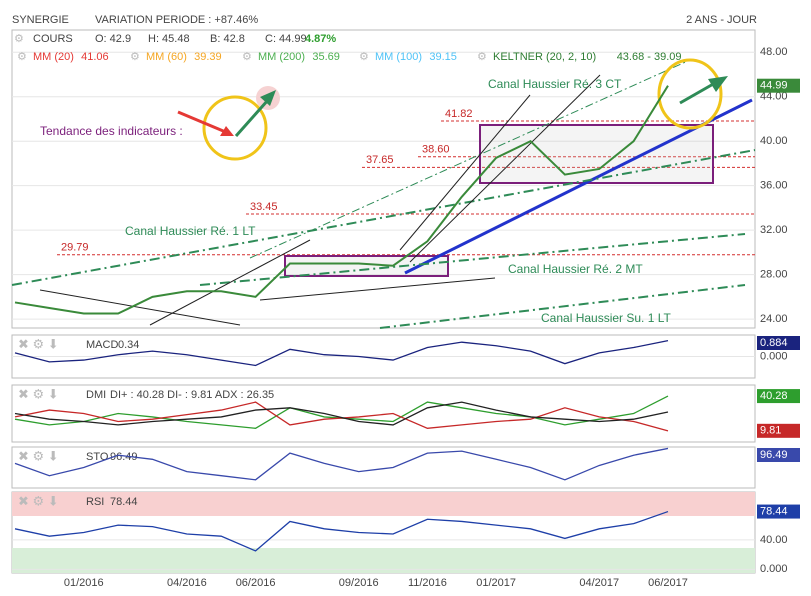 This screenshot has height=596, width=811. I want to click on panel-value: 96.49, so click(124, 457).